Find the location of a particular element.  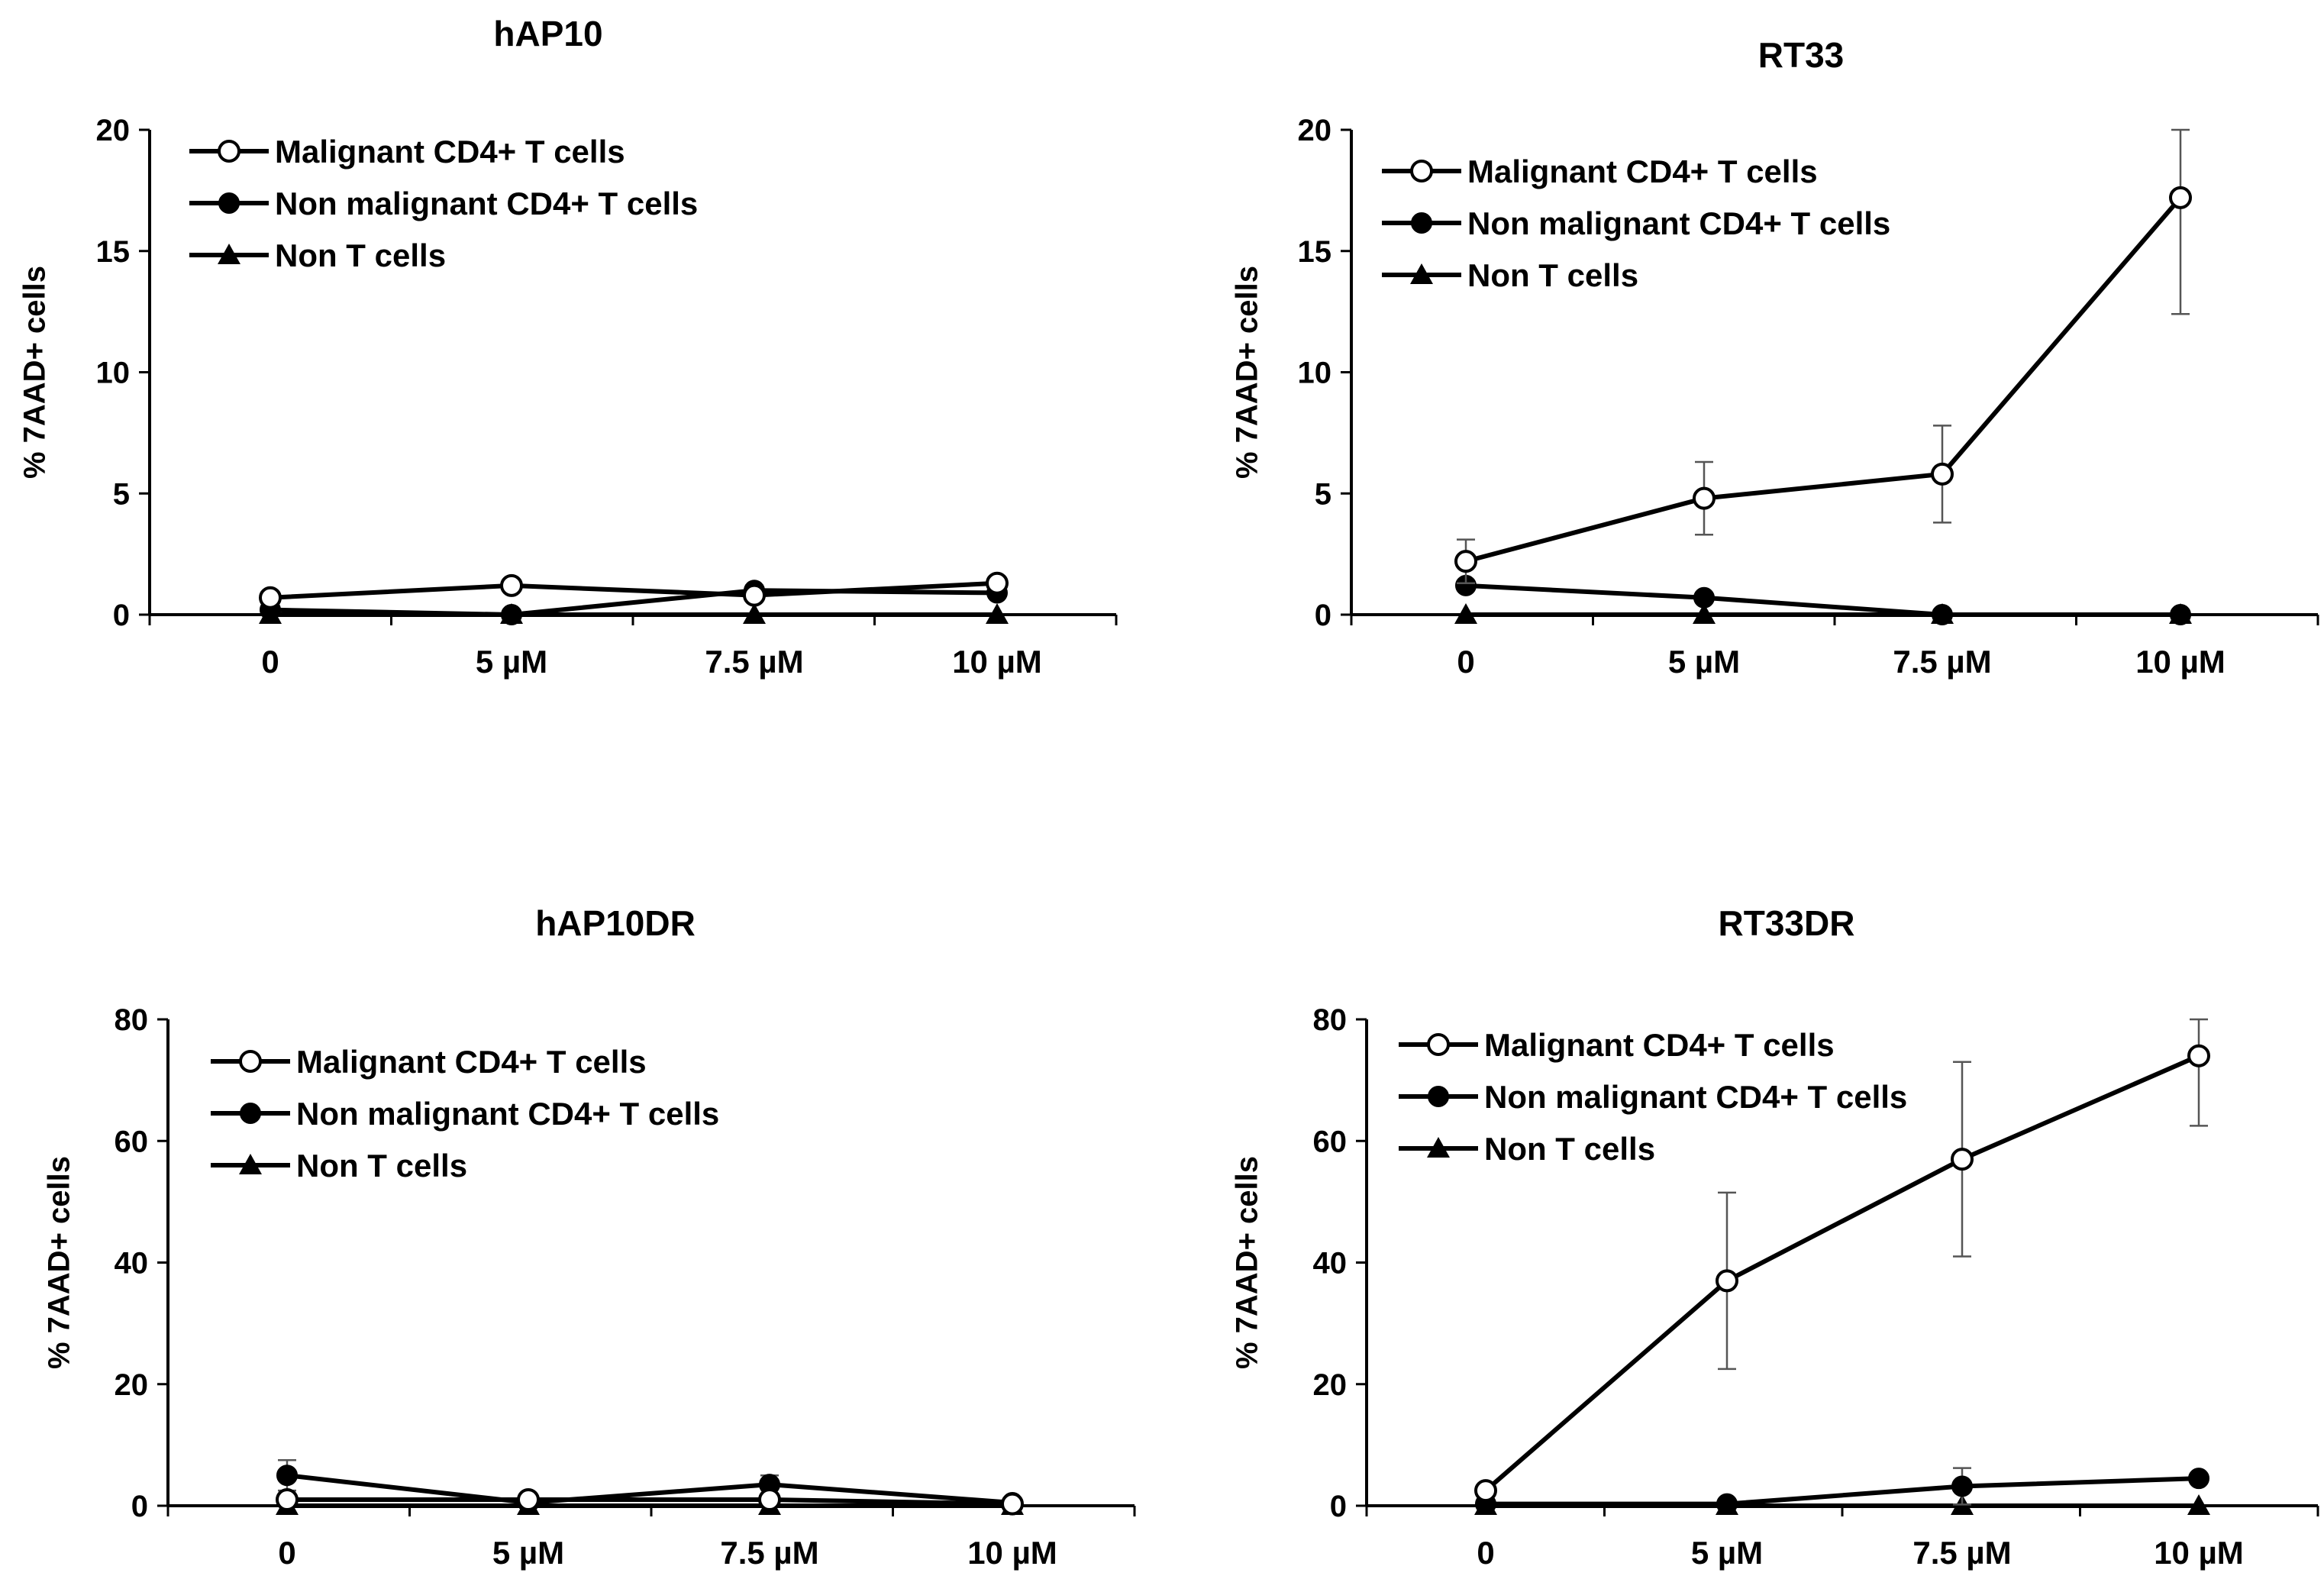

series-filled-circle is located at coordinates (1823, 599).